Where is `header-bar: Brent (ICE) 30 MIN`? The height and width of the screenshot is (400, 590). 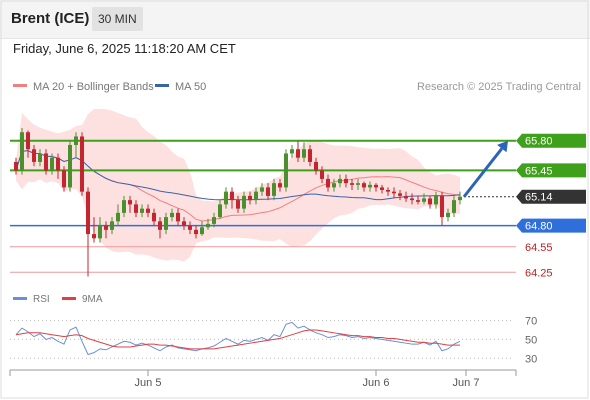 header-bar: Brent (ICE) 30 MIN is located at coordinates (295, 19).